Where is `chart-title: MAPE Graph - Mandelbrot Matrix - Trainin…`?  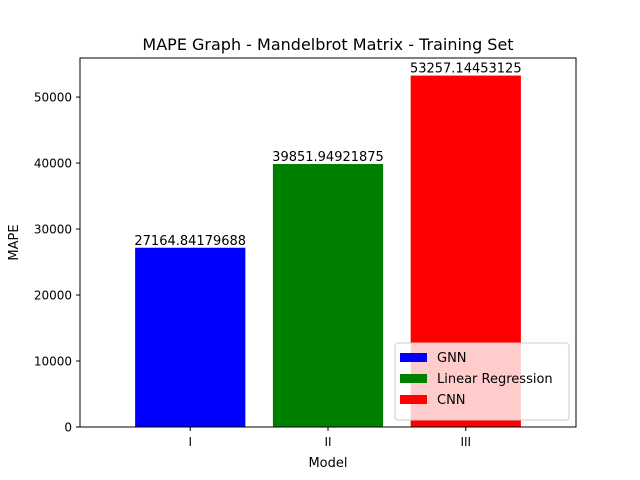
chart-title: MAPE Graph - Mandelbrot Matrix - Trainin… is located at coordinates (327, 44).